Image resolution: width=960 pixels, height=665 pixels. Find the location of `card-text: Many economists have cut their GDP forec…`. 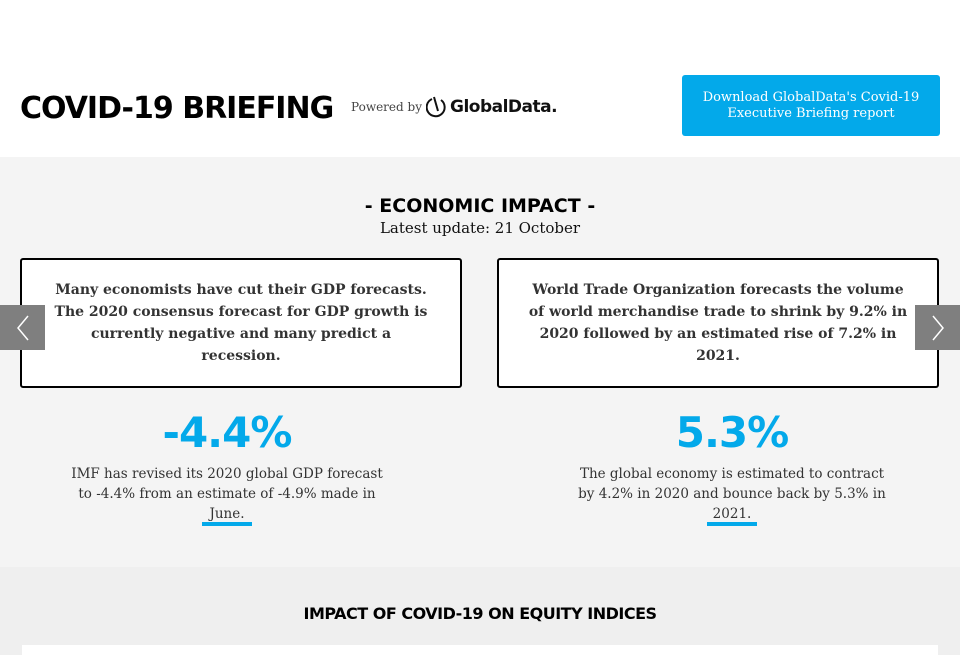

card-text: Many economists have cut their GDP forec… is located at coordinates (241, 323).